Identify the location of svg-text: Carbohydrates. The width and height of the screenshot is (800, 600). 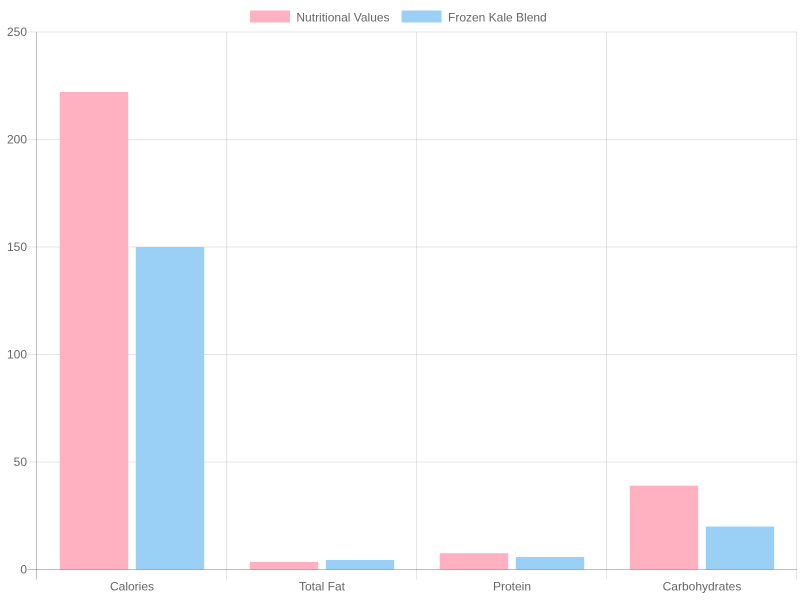
(702, 587).